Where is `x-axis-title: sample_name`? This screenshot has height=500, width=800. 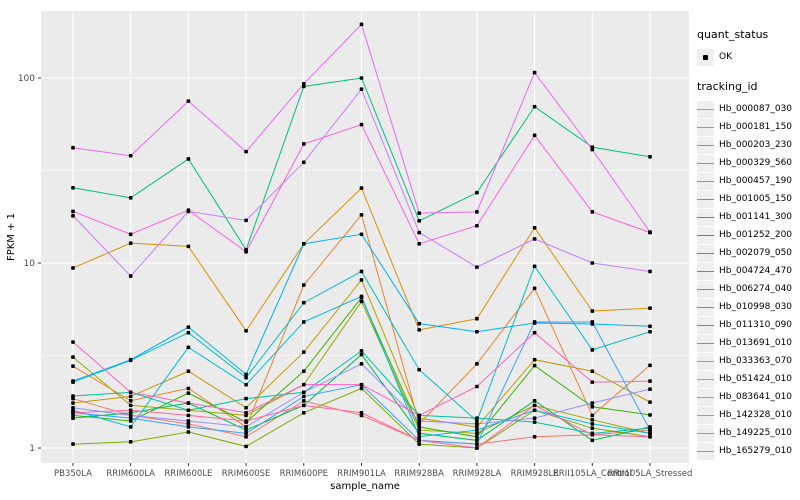
x-axis-title: sample_name is located at coordinates (365, 486).